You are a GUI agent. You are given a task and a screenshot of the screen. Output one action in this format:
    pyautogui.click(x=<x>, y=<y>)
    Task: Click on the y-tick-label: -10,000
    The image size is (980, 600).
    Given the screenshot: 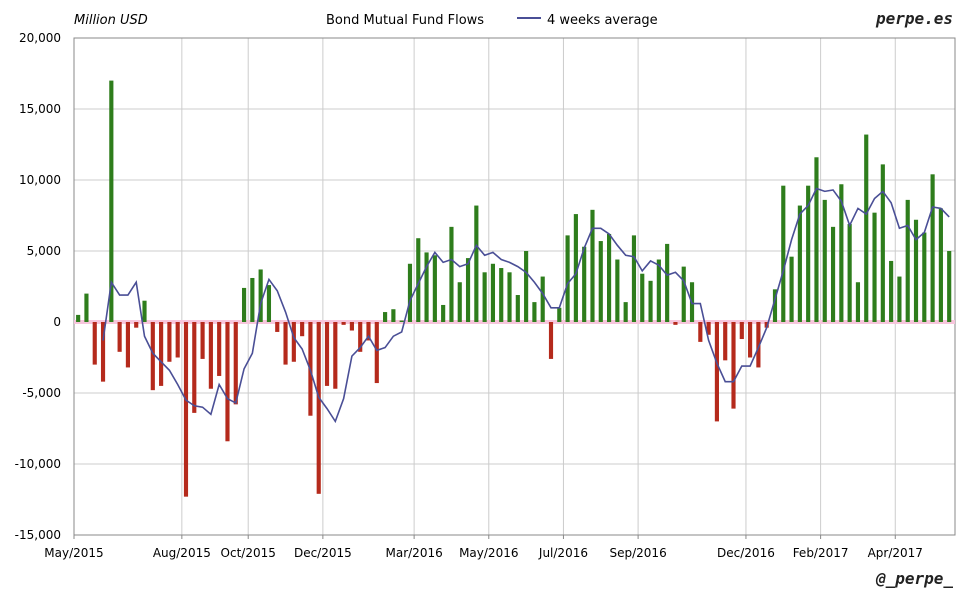 What is the action you would take?
    pyautogui.click(x=38, y=464)
    